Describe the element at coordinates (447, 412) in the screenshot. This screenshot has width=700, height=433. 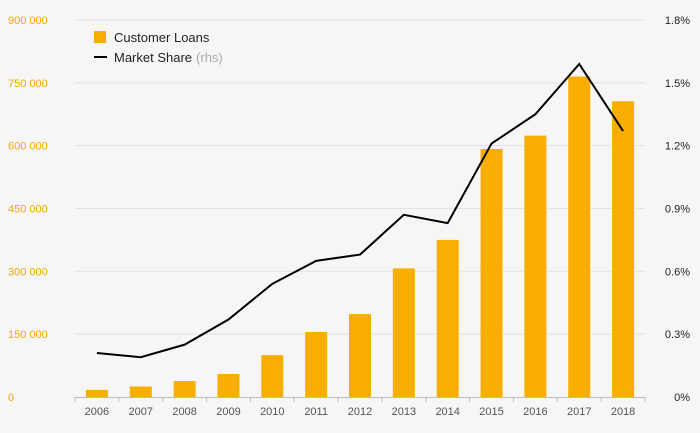
I see `x-tick-label: 2014` at that location.